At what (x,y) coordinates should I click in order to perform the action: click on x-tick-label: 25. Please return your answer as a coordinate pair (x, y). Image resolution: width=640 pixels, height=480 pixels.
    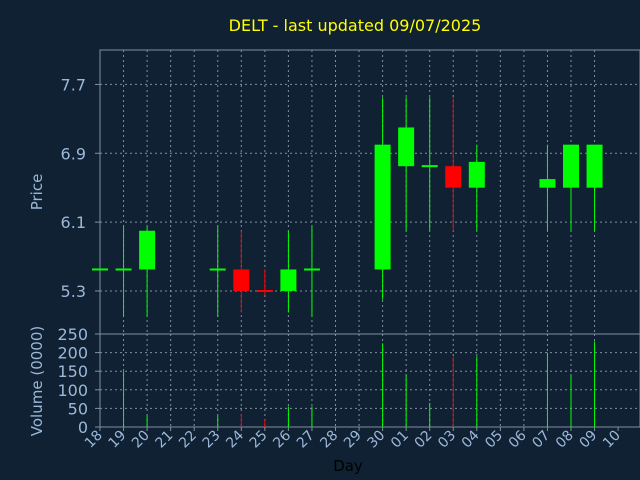
    Looking at the image, I should click on (259, 440).